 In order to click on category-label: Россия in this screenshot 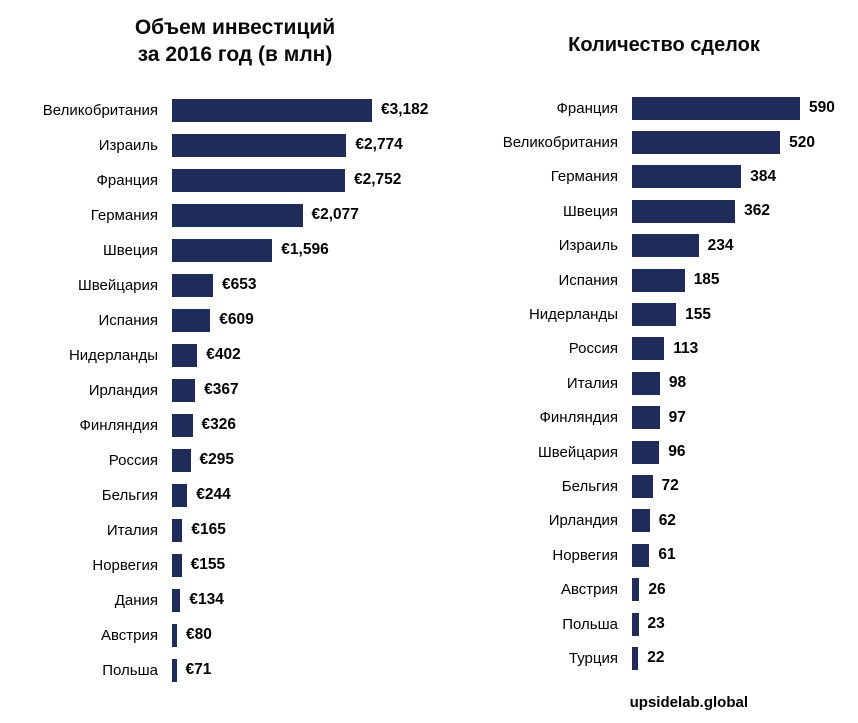, I will do `click(593, 349)`.